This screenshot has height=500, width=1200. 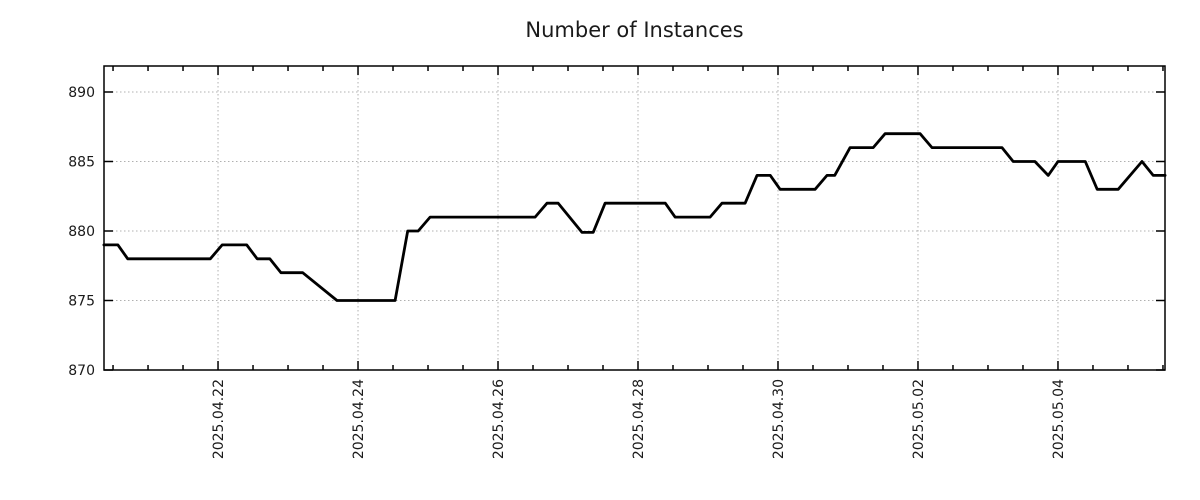 What do you see at coordinates (81, 162) in the screenshot?
I see `y-tick-label: 885` at bounding box center [81, 162].